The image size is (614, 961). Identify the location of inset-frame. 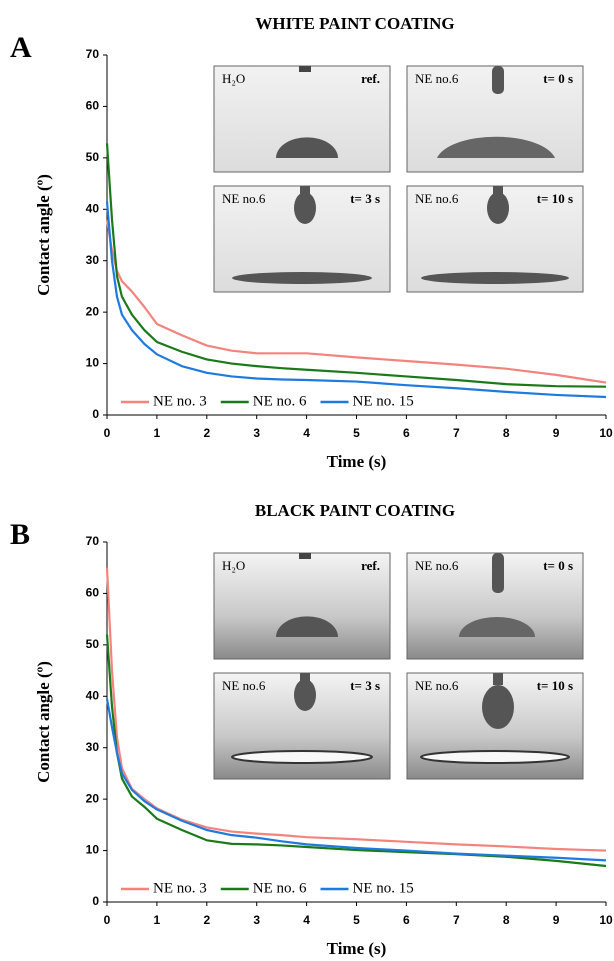
(302, 606).